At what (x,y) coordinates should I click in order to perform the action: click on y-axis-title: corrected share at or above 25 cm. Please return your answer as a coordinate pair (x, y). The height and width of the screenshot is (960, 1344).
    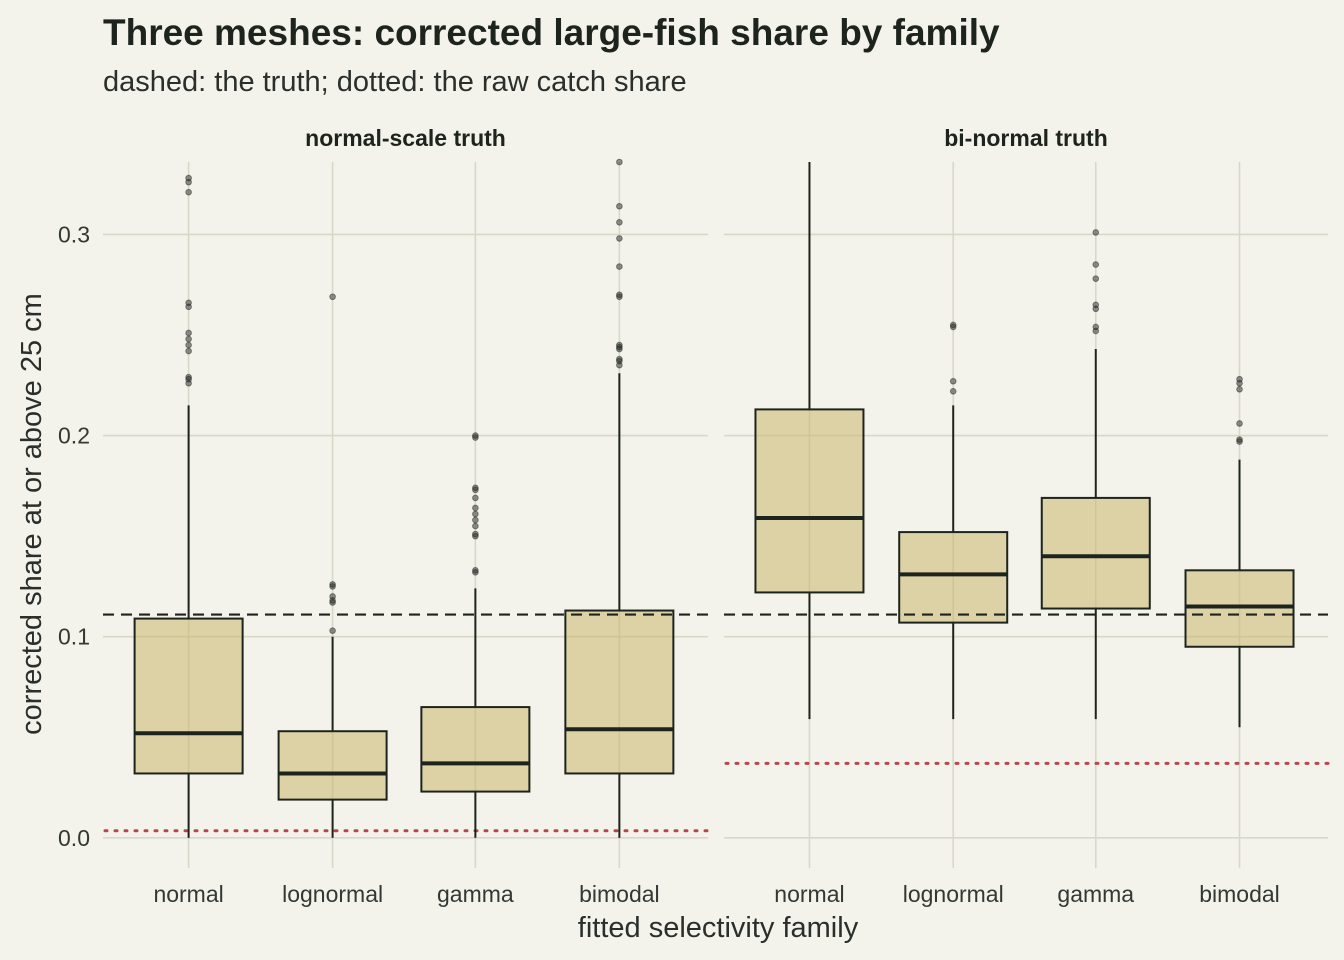
    Looking at the image, I should click on (32, 514).